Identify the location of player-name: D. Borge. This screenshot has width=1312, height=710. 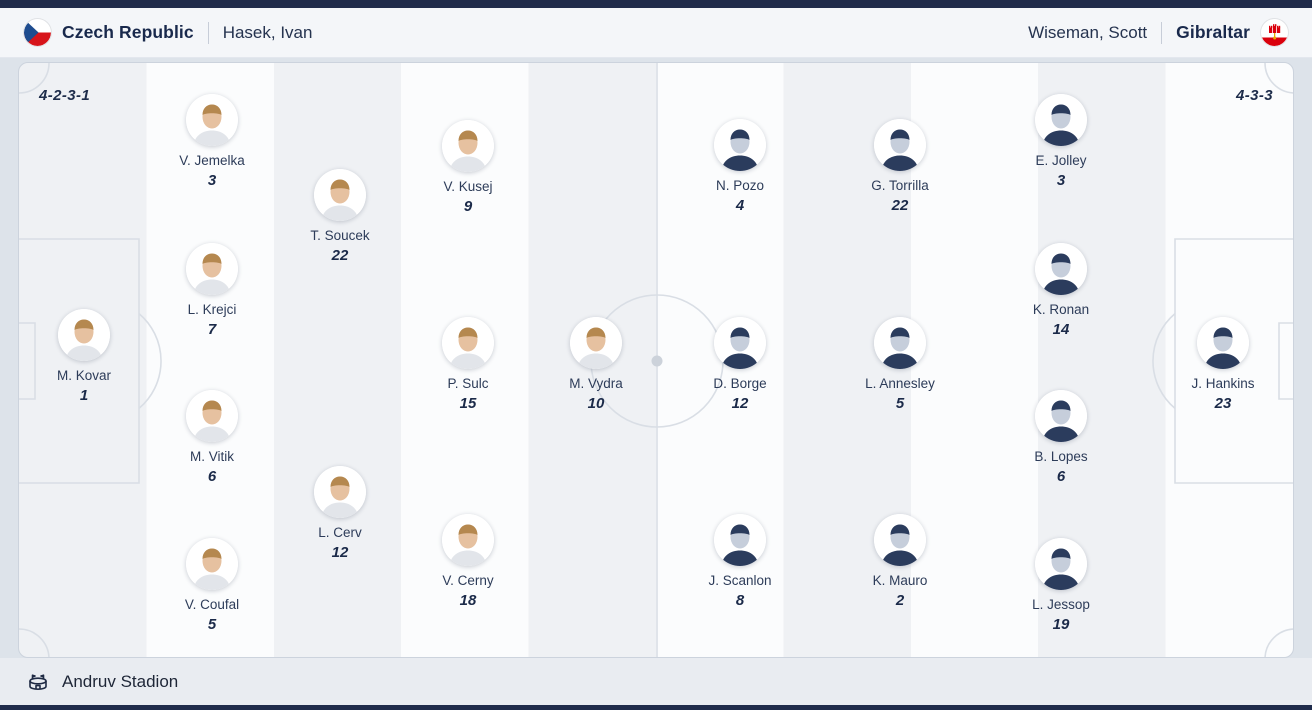
(740, 383).